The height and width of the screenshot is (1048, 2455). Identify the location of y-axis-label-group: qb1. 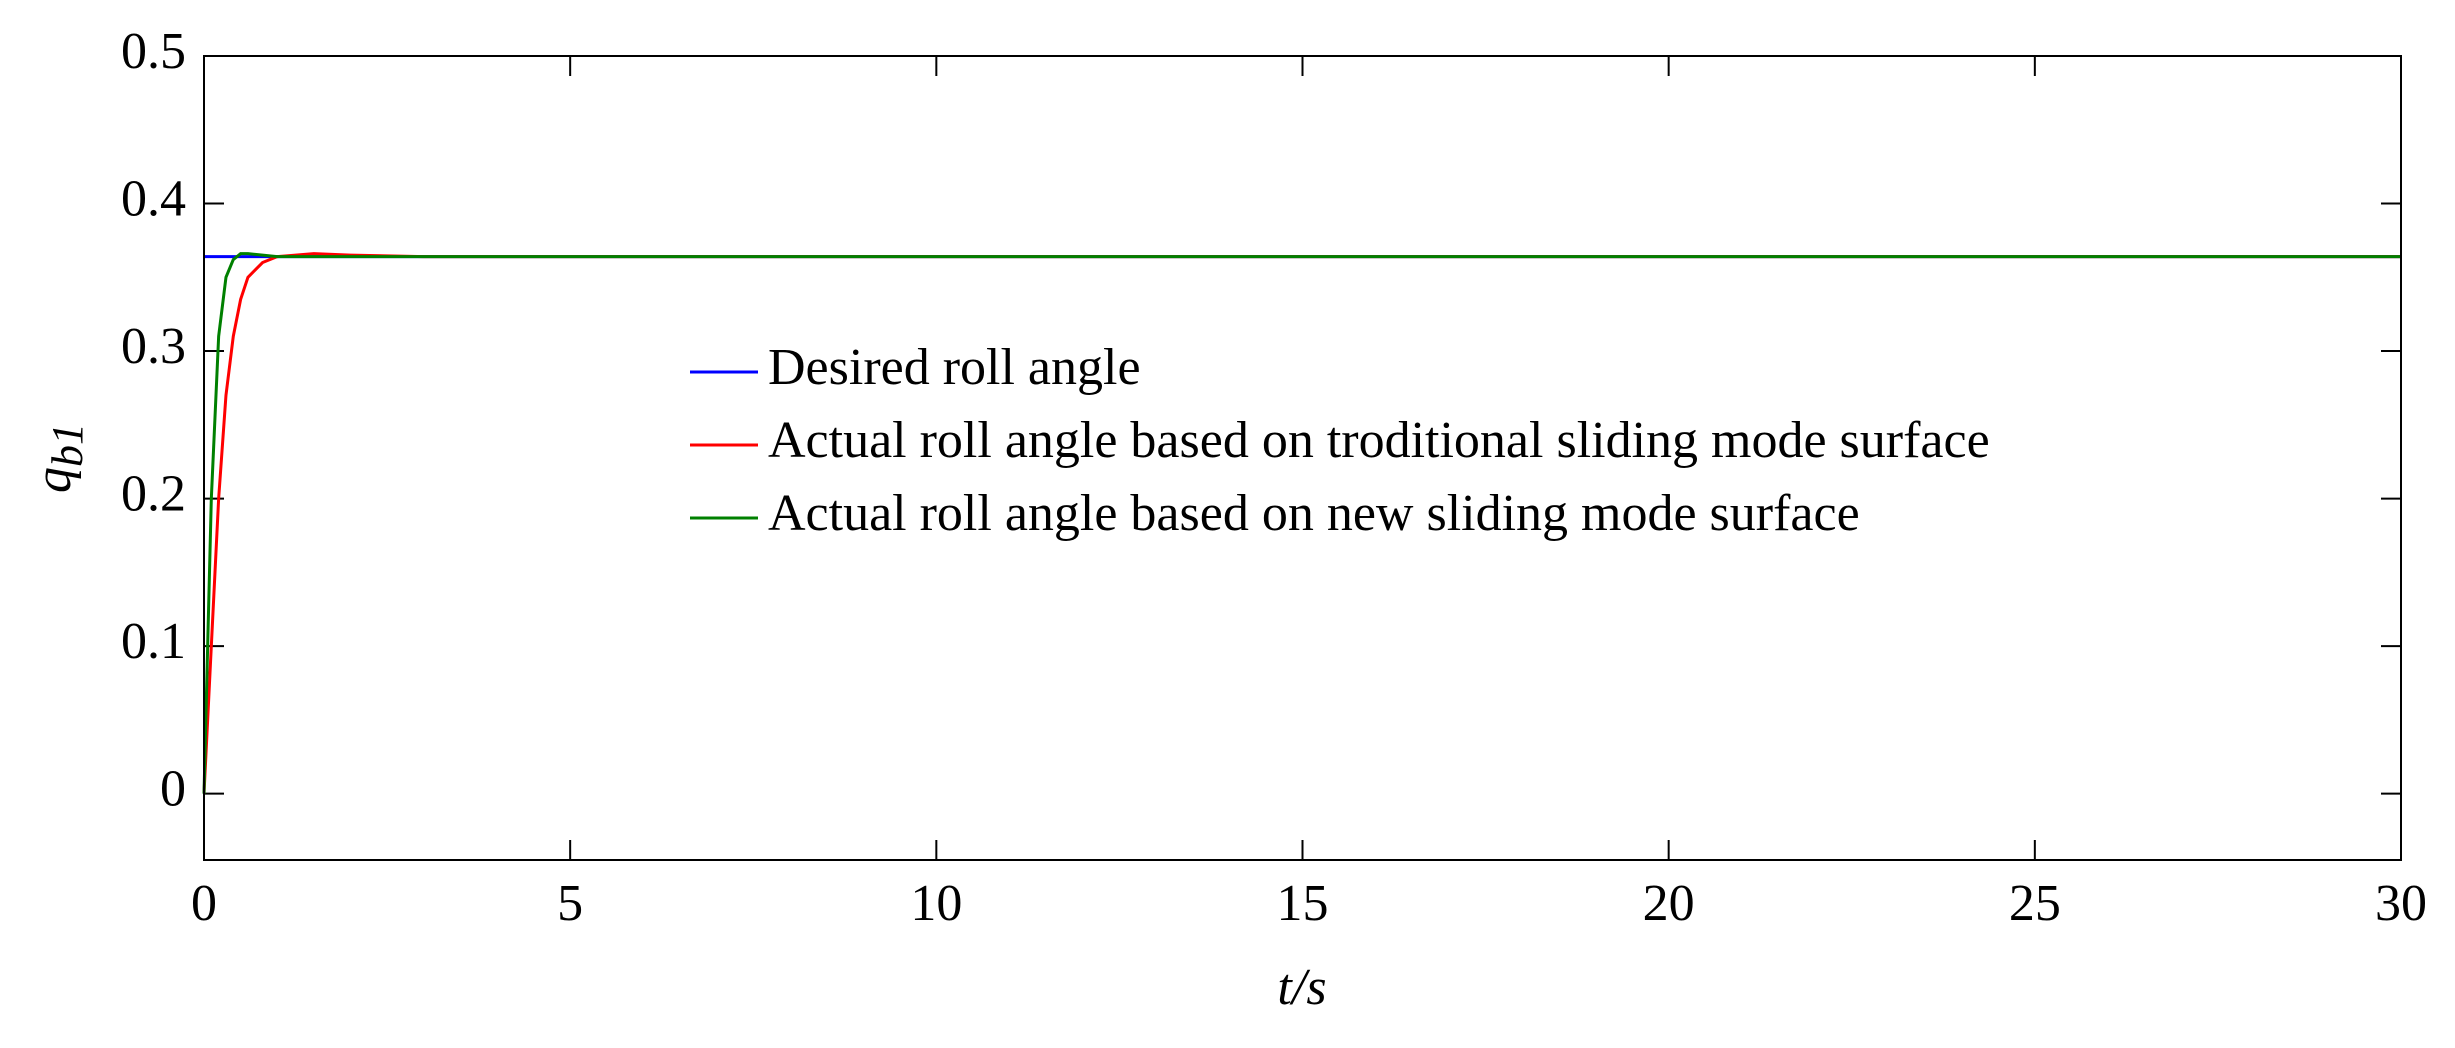
(58, 458).